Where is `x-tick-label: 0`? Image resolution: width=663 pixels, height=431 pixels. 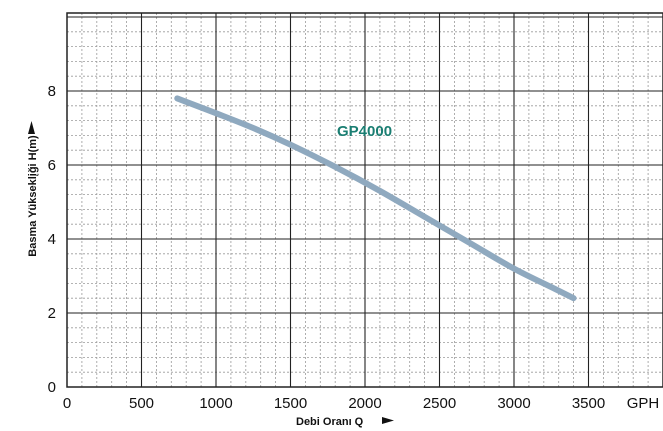
x-tick-label: 0 is located at coordinates (67, 403).